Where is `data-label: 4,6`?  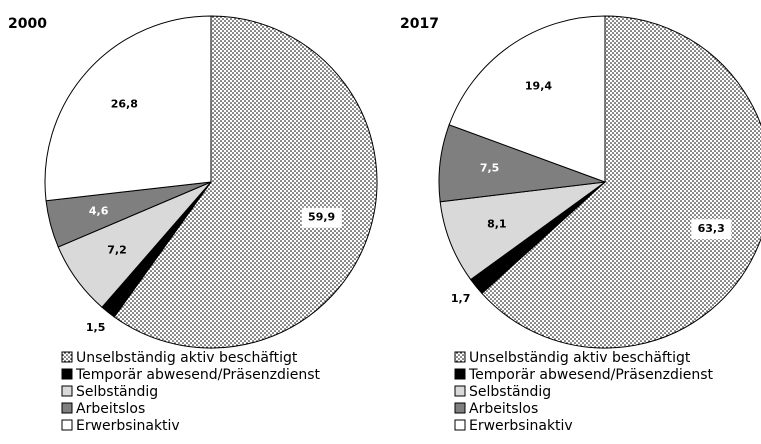 data-label: 4,6 is located at coordinates (99, 211).